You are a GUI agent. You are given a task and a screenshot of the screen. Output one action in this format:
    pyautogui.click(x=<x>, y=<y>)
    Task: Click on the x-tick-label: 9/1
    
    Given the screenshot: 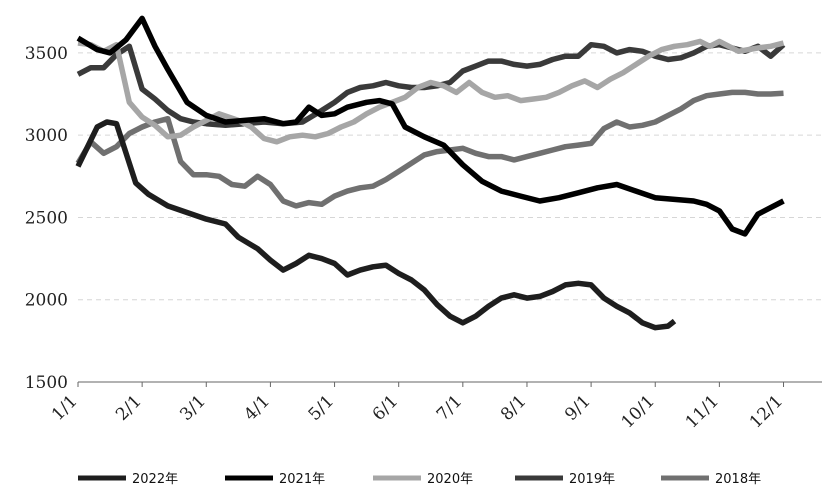 What is the action you would take?
    pyautogui.click(x=577, y=407)
    